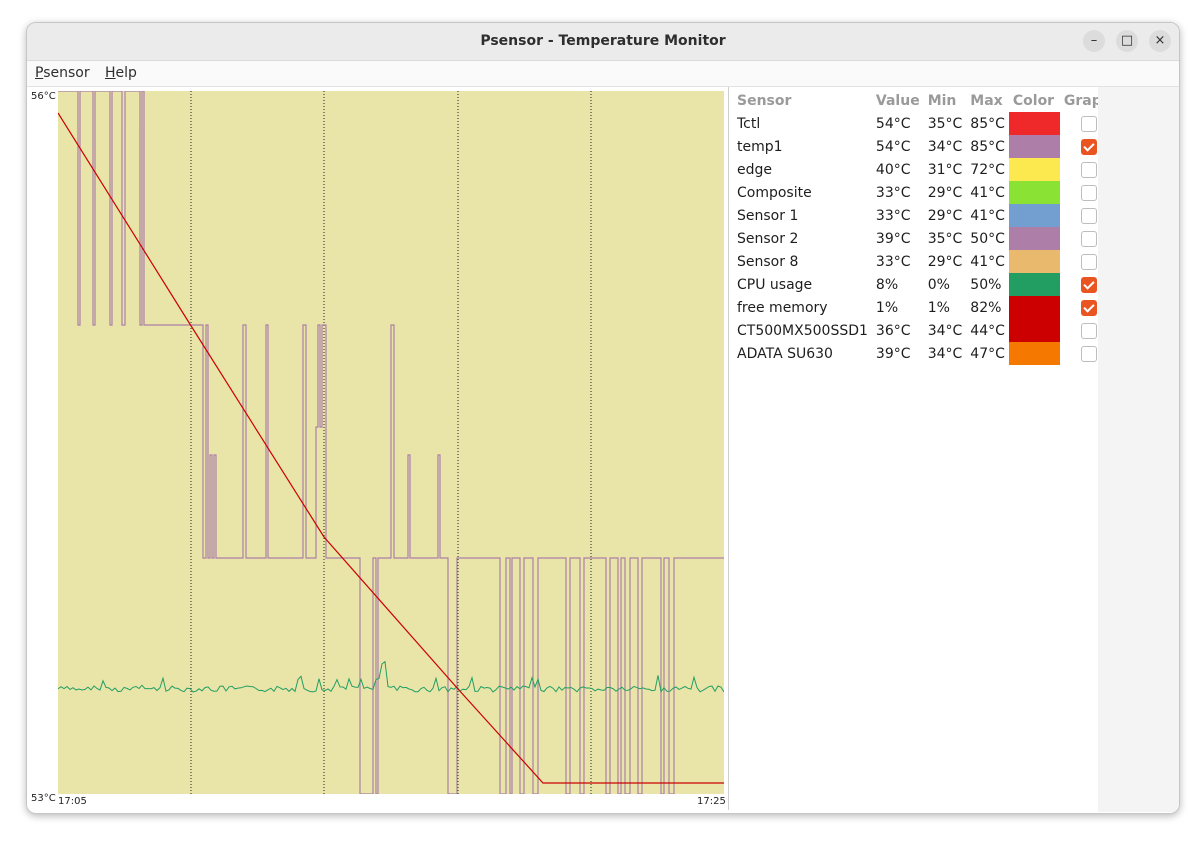 This screenshot has height=841, width=1204. I want to click on sensor-row: CT500MX500SSD1 36°C 34°C 44°C, so click(924, 330).